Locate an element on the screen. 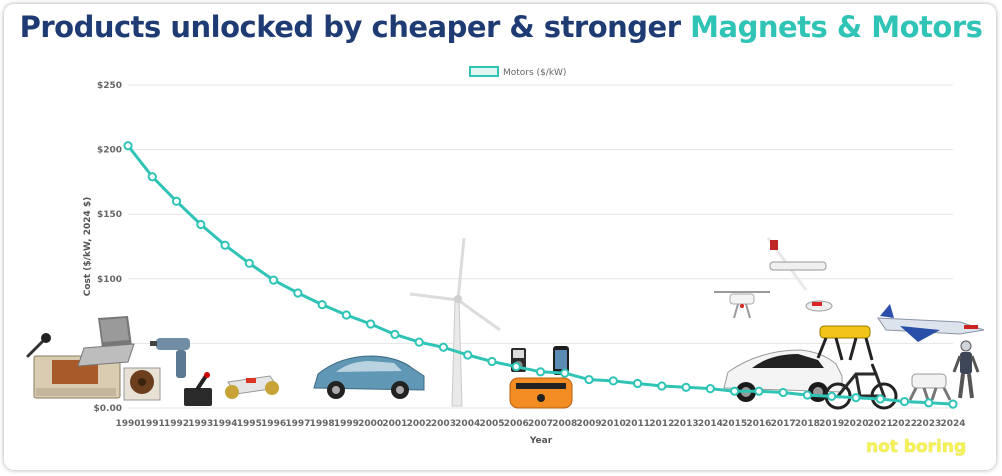  x-tick-label: 2023 is located at coordinates (928, 424).